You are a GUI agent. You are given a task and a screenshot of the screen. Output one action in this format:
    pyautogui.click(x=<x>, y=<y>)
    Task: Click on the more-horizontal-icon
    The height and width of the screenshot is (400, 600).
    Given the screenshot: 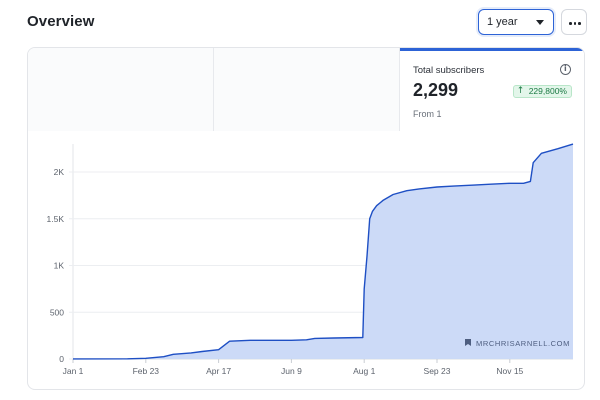 What is the action you would take?
    pyautogui.click(x=570, y=23)
    